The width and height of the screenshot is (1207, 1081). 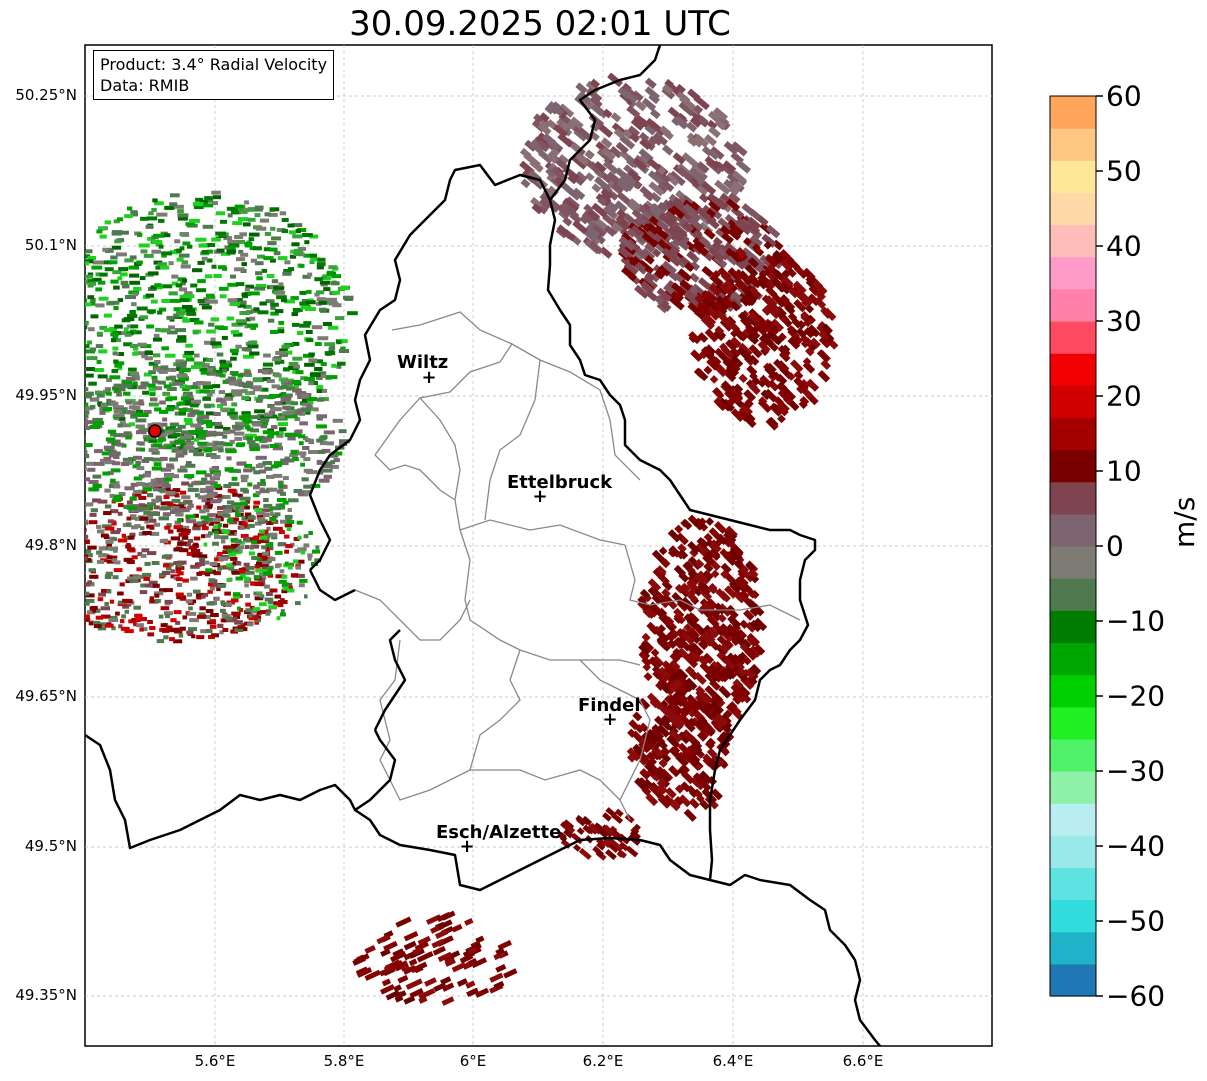 I want to click on colorbar-tick-label: −20, so click(x=1136, y=696).